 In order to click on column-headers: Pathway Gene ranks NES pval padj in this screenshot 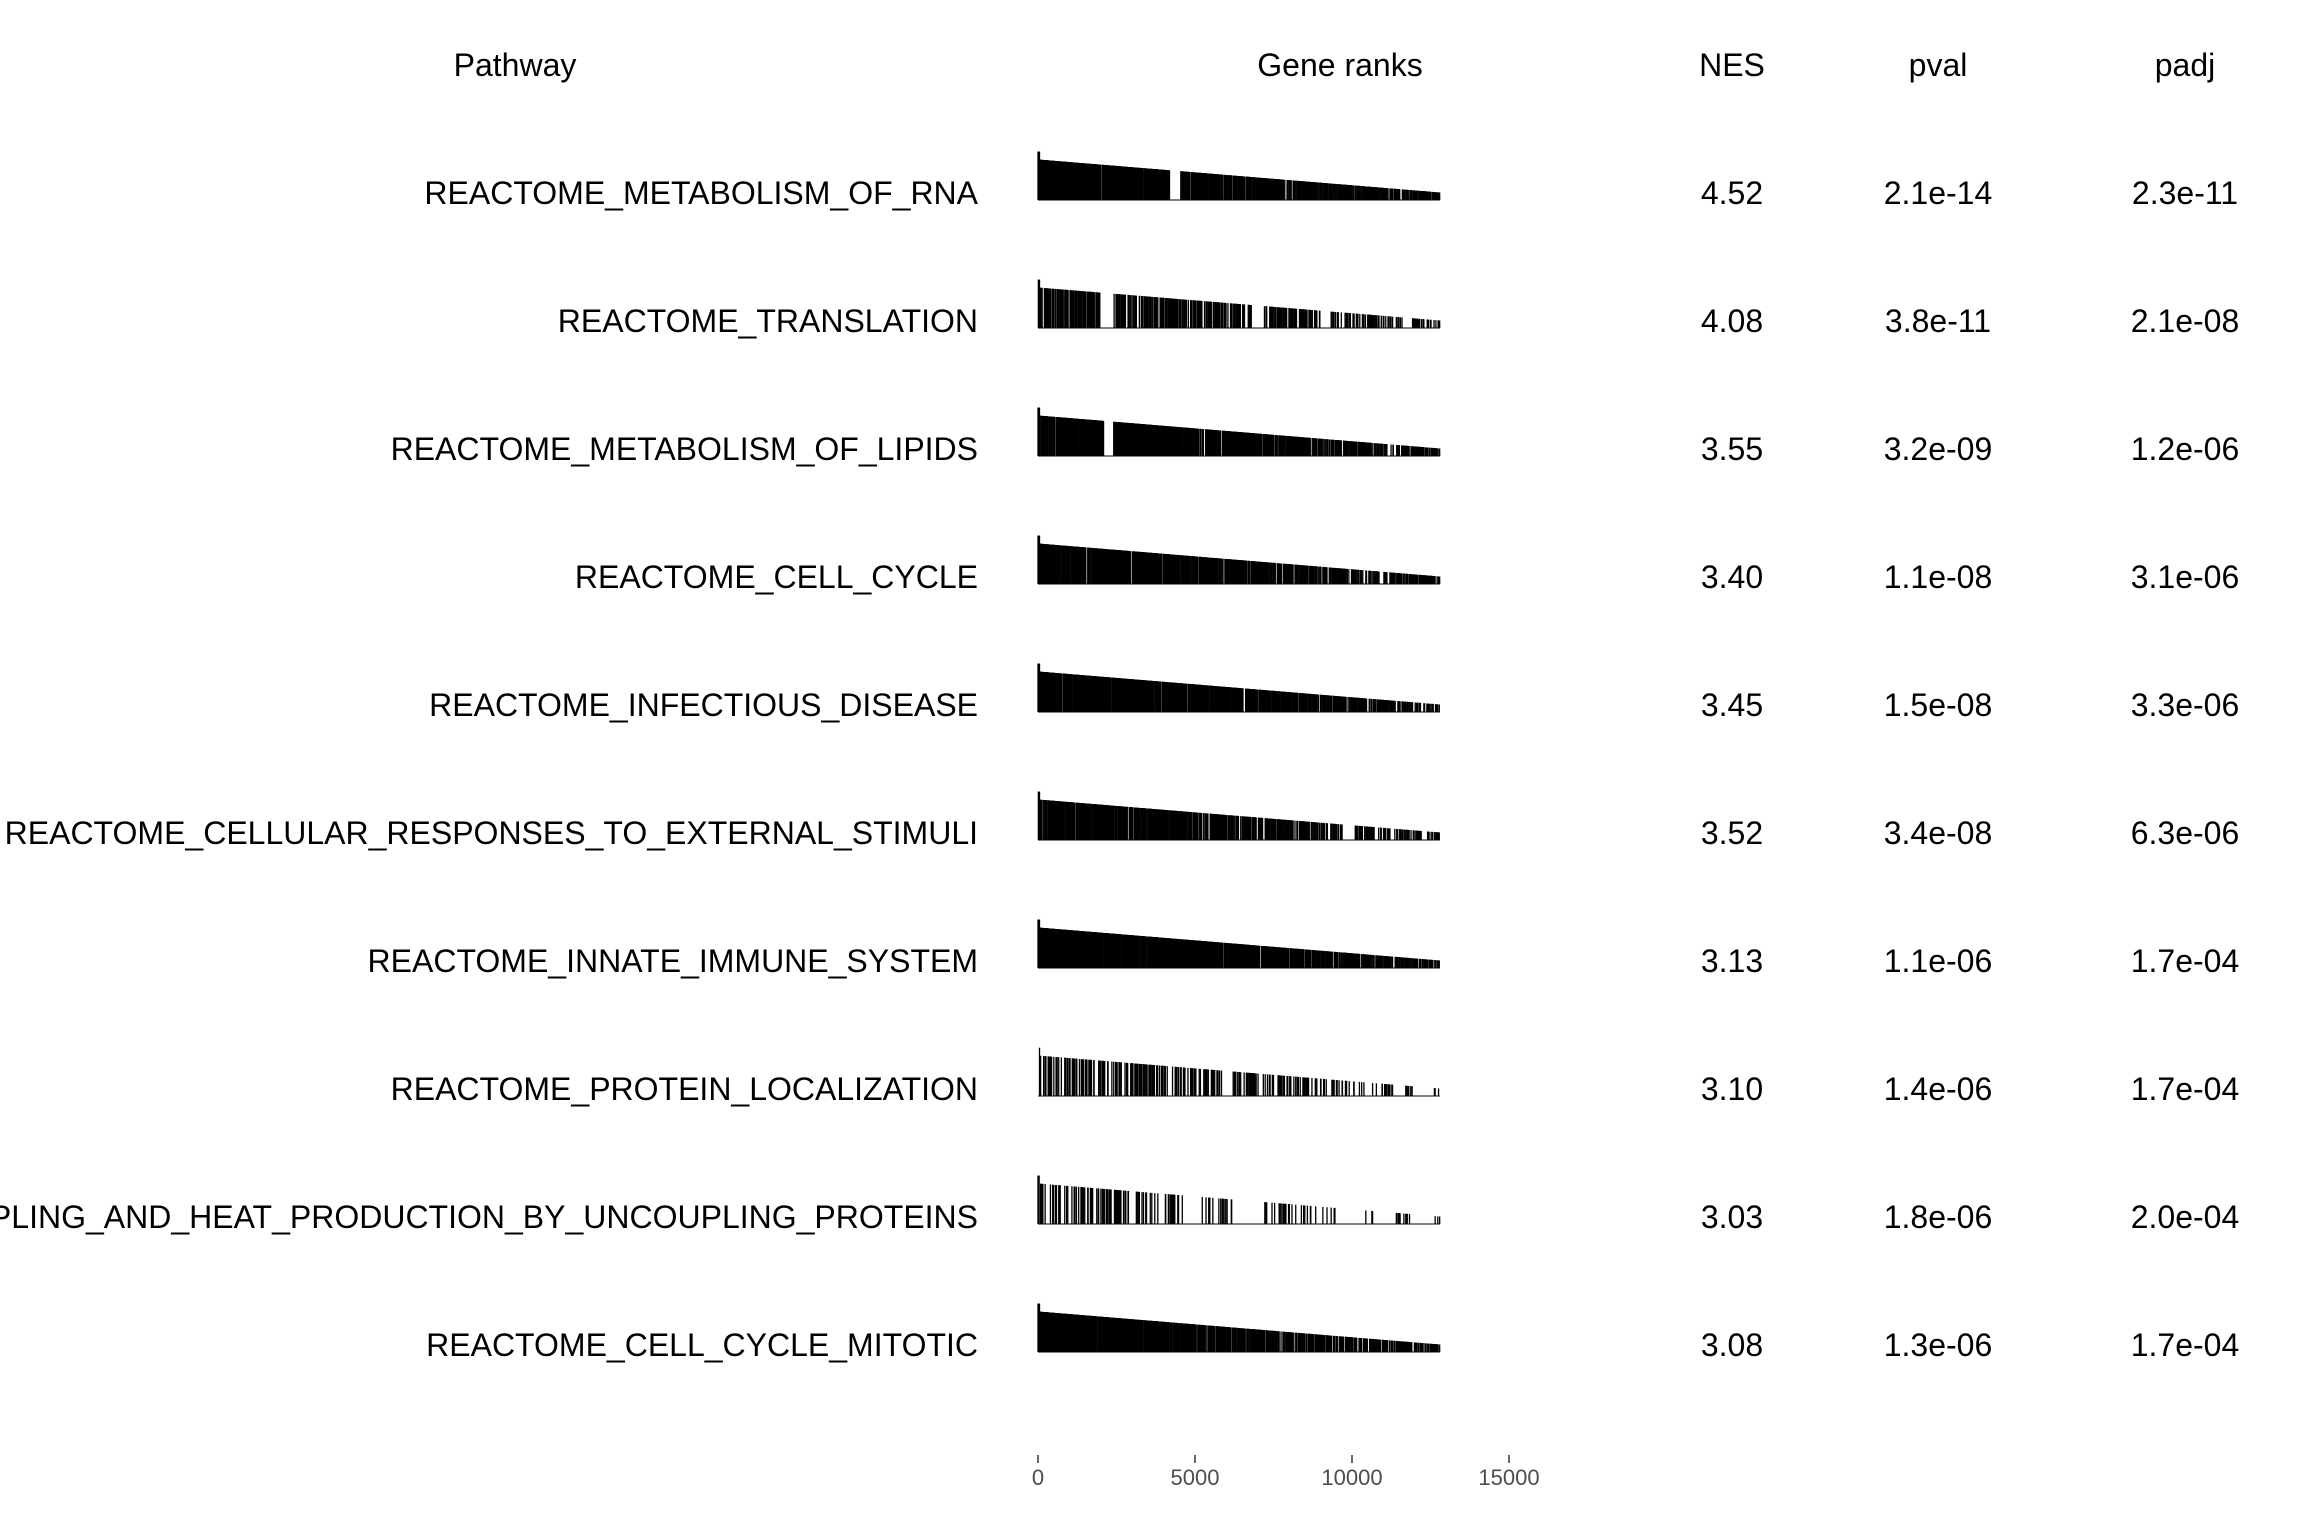, I will do `click(1335, 65)`.